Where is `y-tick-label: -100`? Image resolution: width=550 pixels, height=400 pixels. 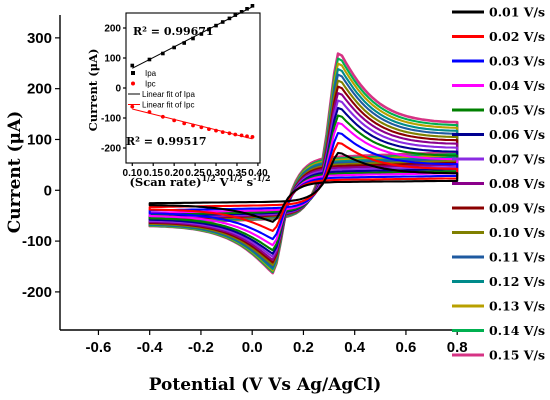 y-tick-label: -100 is located at coordinates (37, 241).